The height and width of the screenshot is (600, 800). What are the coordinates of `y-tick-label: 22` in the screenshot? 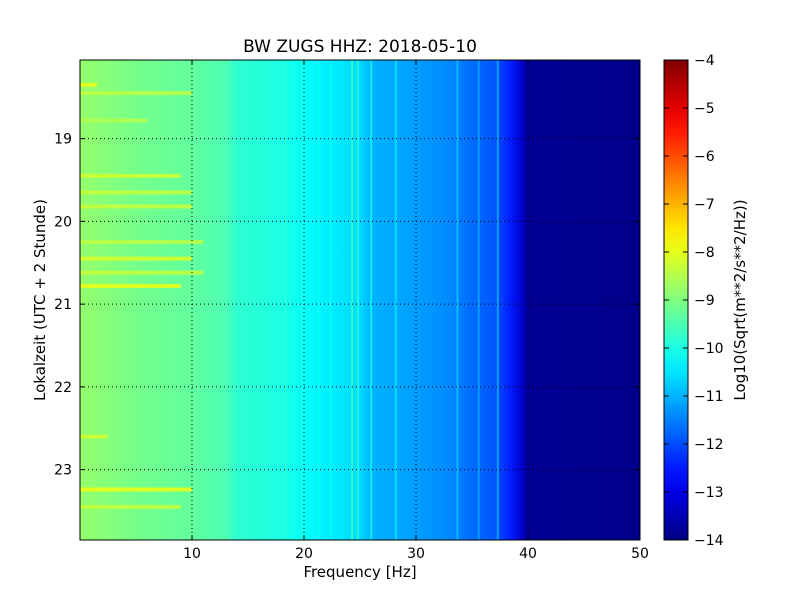 It's located at (63, 388).